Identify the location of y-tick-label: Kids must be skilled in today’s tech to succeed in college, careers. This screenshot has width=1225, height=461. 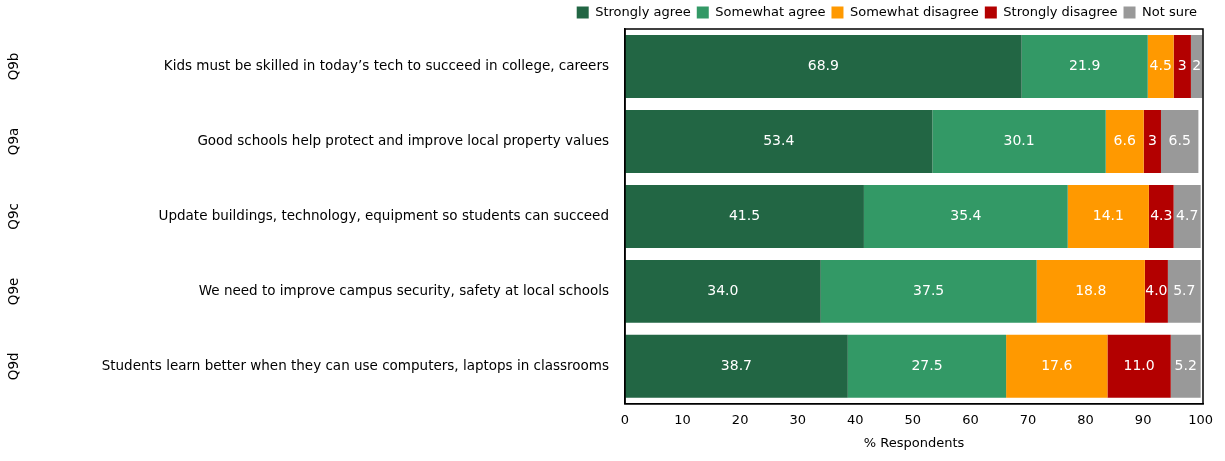
(386, 64).